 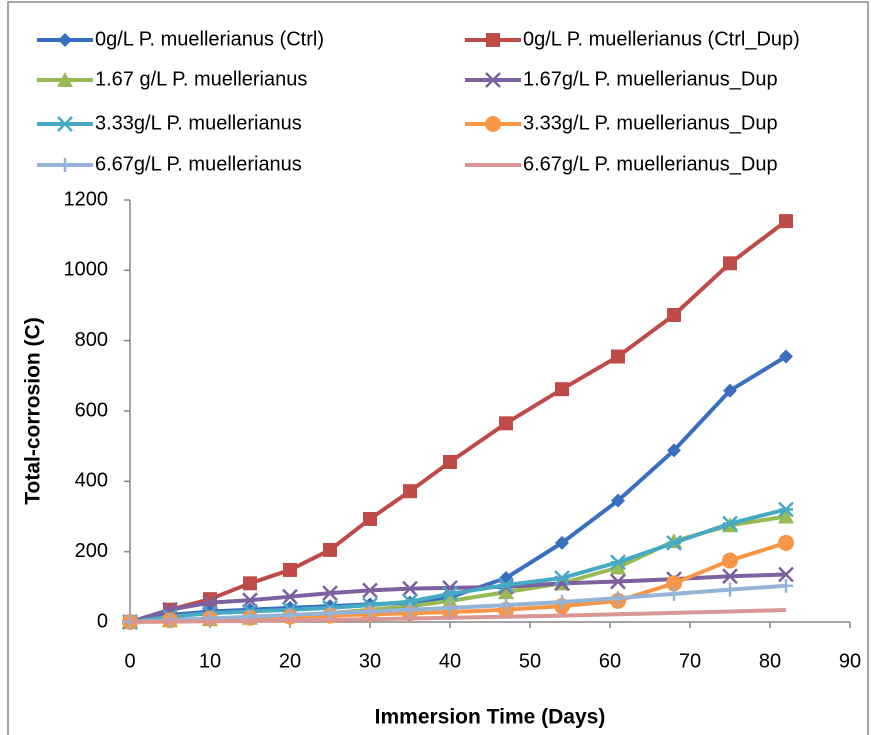 I want to click on legend-item: 6.67g/L P. muellerianus, so click(x=169, y=164).